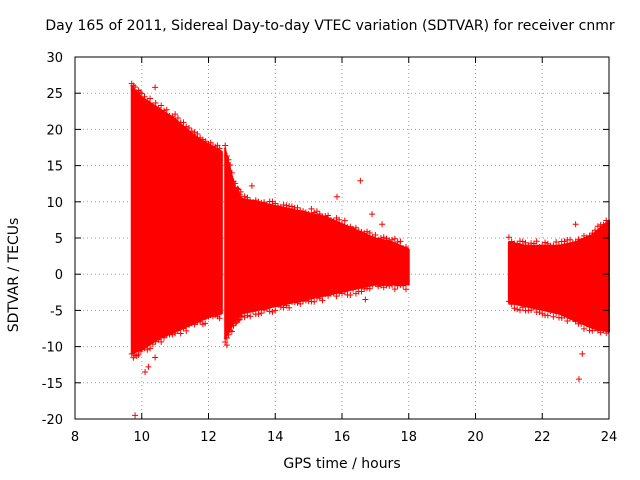 This screenshot has width=640, height=480. I want to click on x-tick-label: 8, so click(75, 437).